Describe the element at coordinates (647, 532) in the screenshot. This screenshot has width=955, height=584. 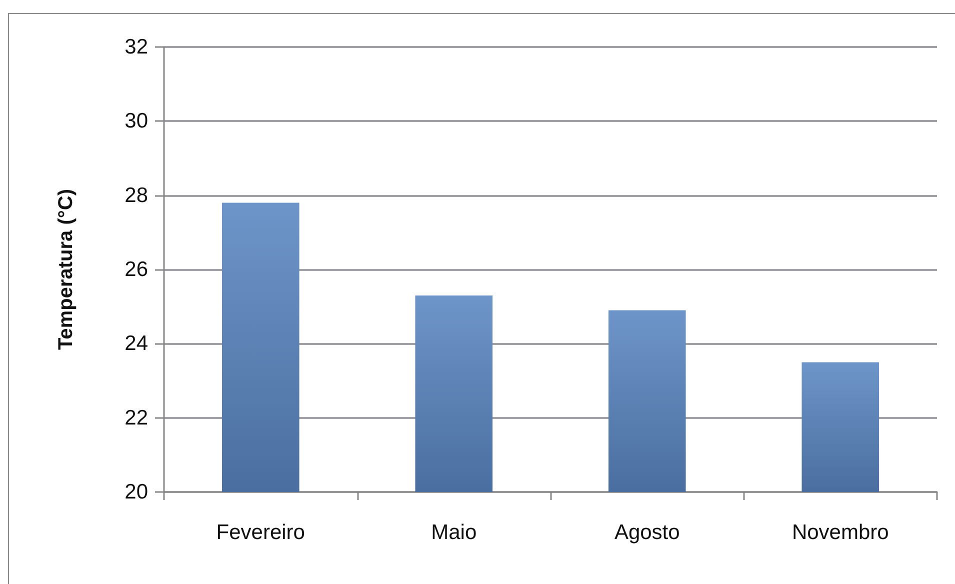
I see `x-tick-label: Agosto` at that location.